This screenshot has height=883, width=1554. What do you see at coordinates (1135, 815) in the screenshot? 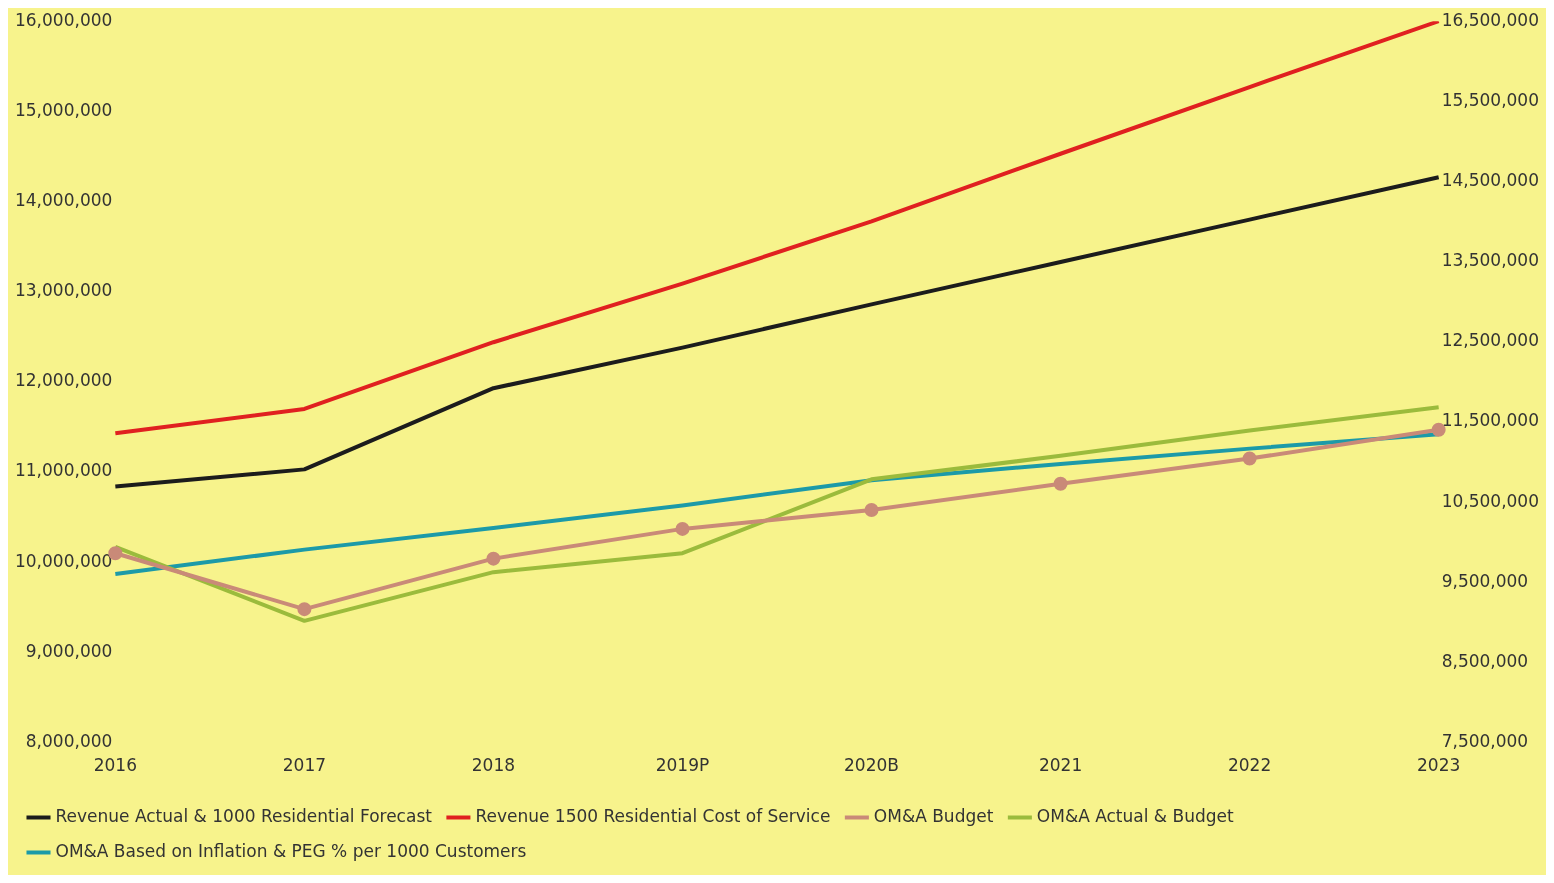
I see `legend-label: OM&A Actual & Budget` at bounding box center [1135, 815].